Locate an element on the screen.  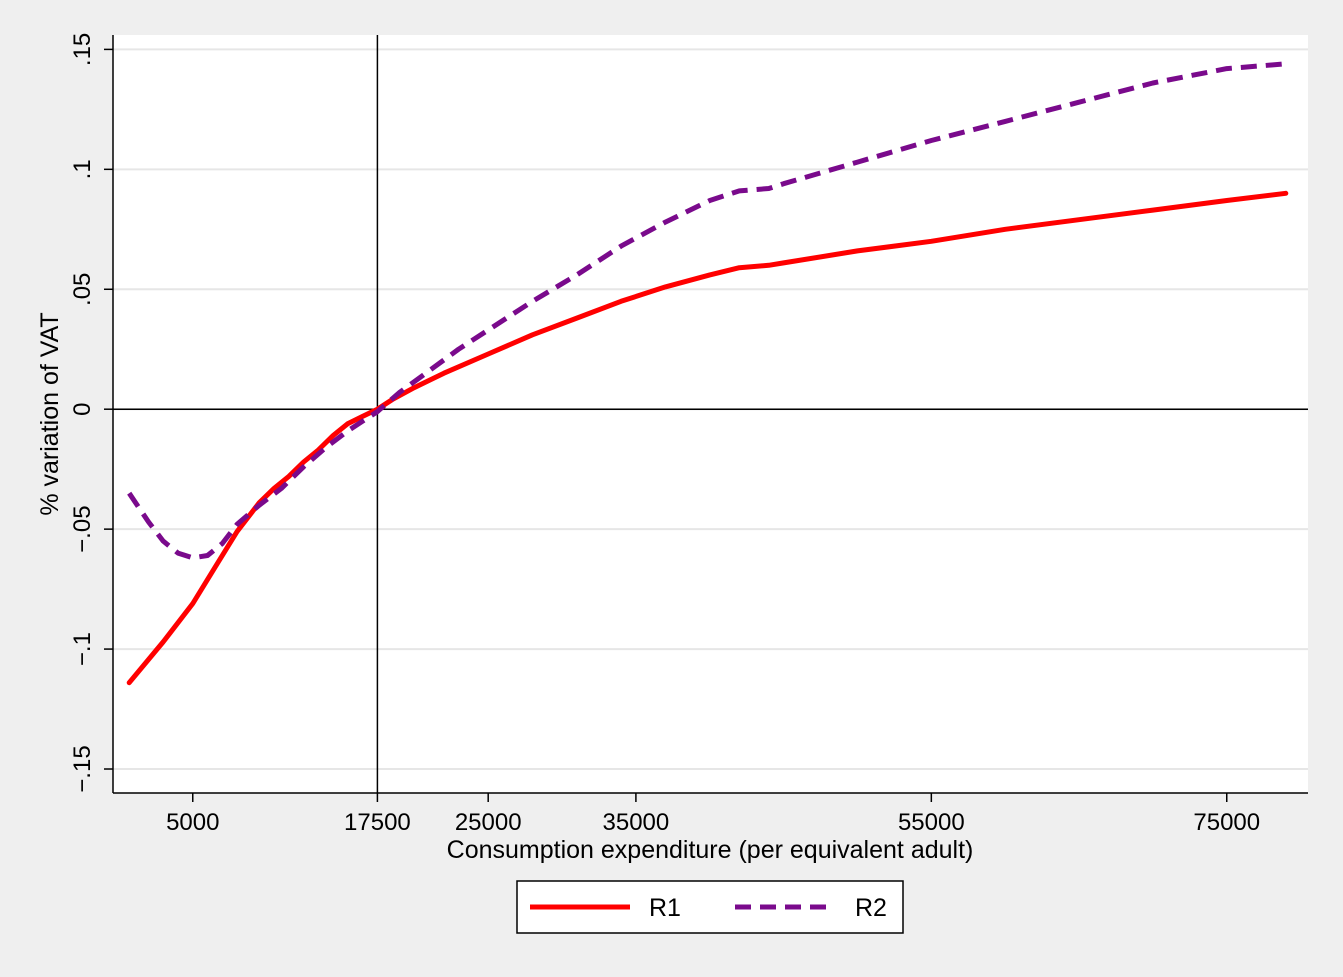
y-tick-label-6: .15 is located at coordinates (82, 49).